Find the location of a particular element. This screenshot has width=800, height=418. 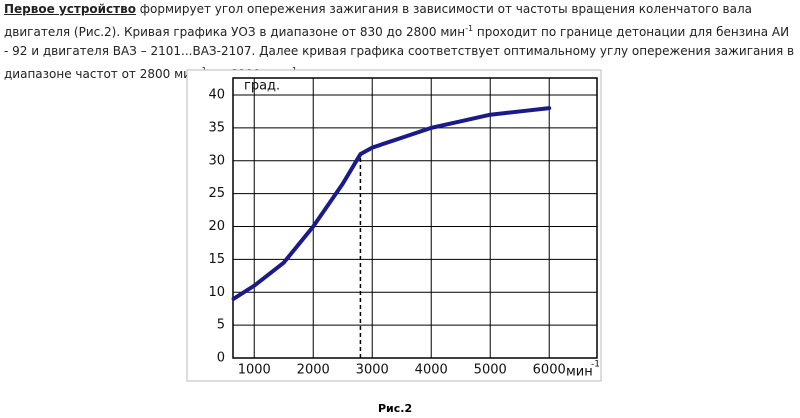

y-tick-label: 20 is located at coordinates (216, 226).